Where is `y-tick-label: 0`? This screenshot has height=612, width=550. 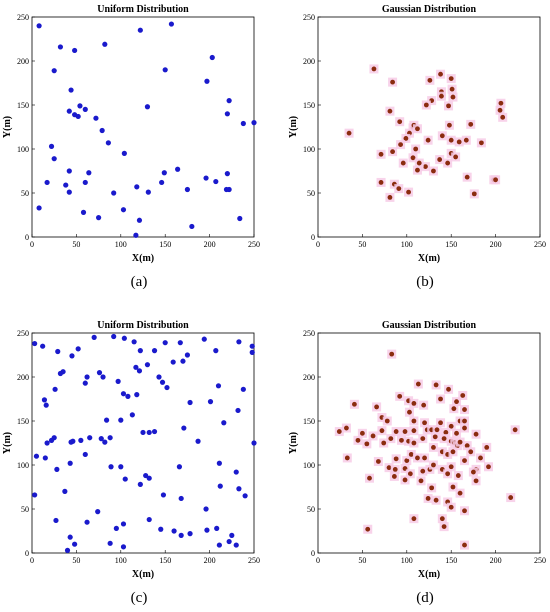
y-tick-label: 0 is located at coordinates (27, 237).